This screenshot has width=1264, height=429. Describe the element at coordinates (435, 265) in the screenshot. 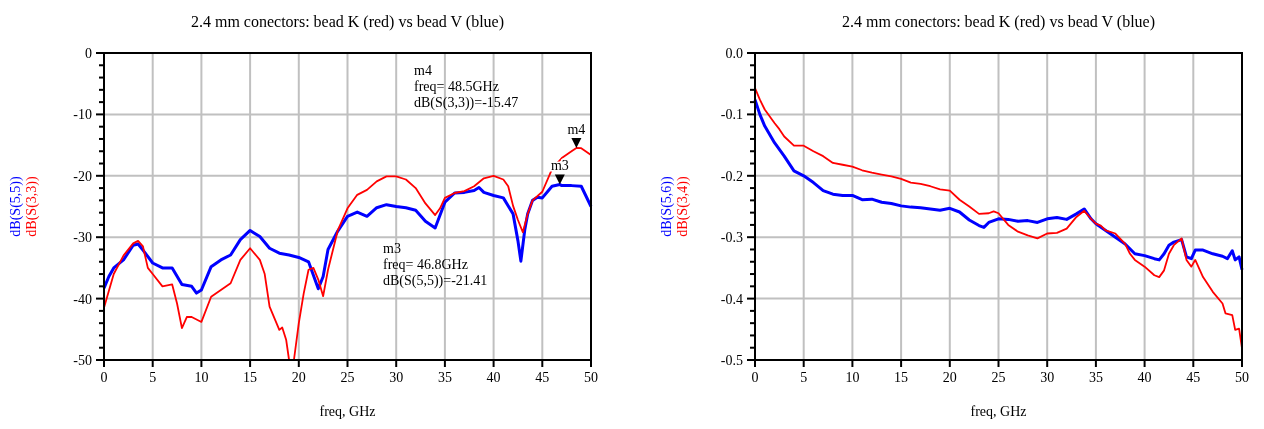

I see `annotation: m3 freq= 46.8GHz dB(S(5,5))=-21.41` at that location.